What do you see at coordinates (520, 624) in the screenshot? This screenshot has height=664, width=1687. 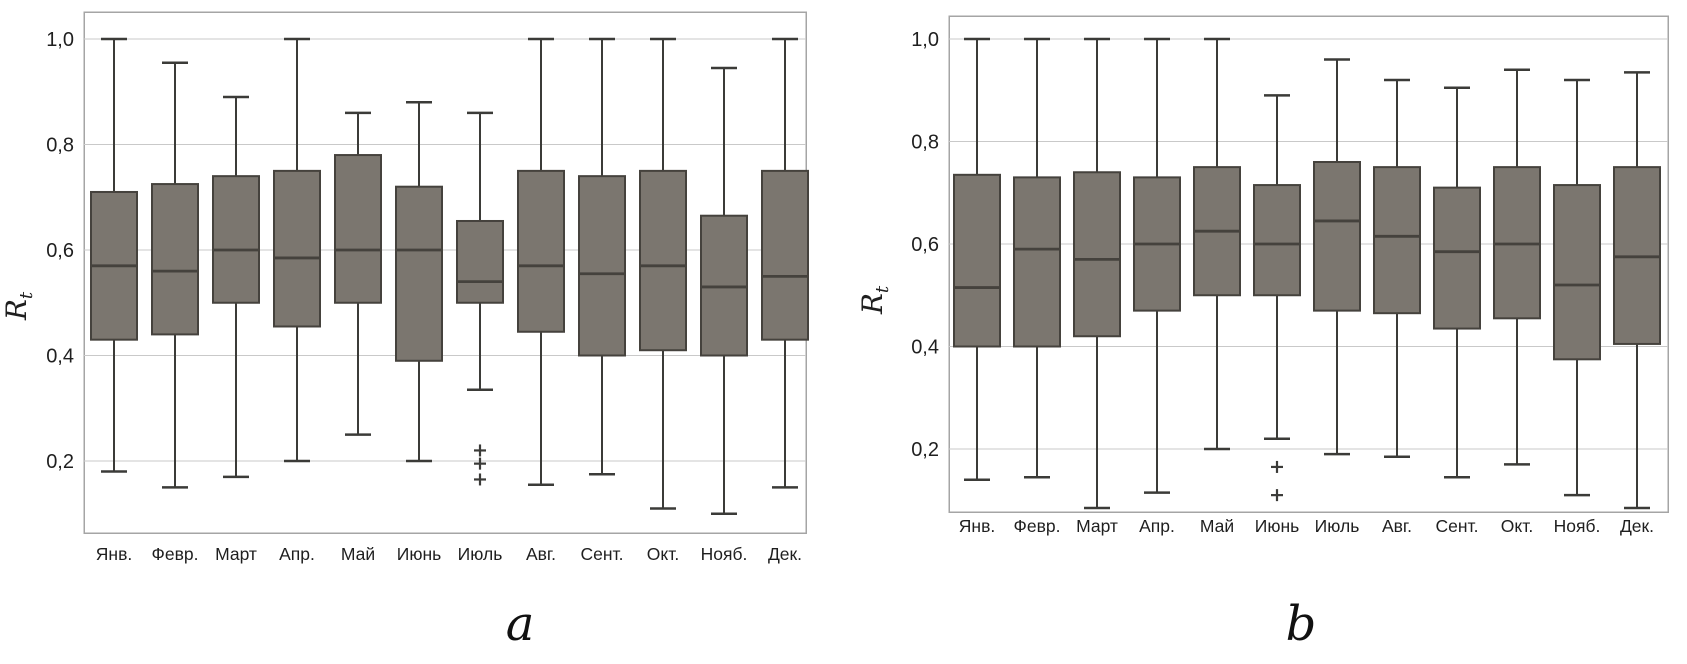 I see `panel-letter-a: a` at bounding box center [520, 624].